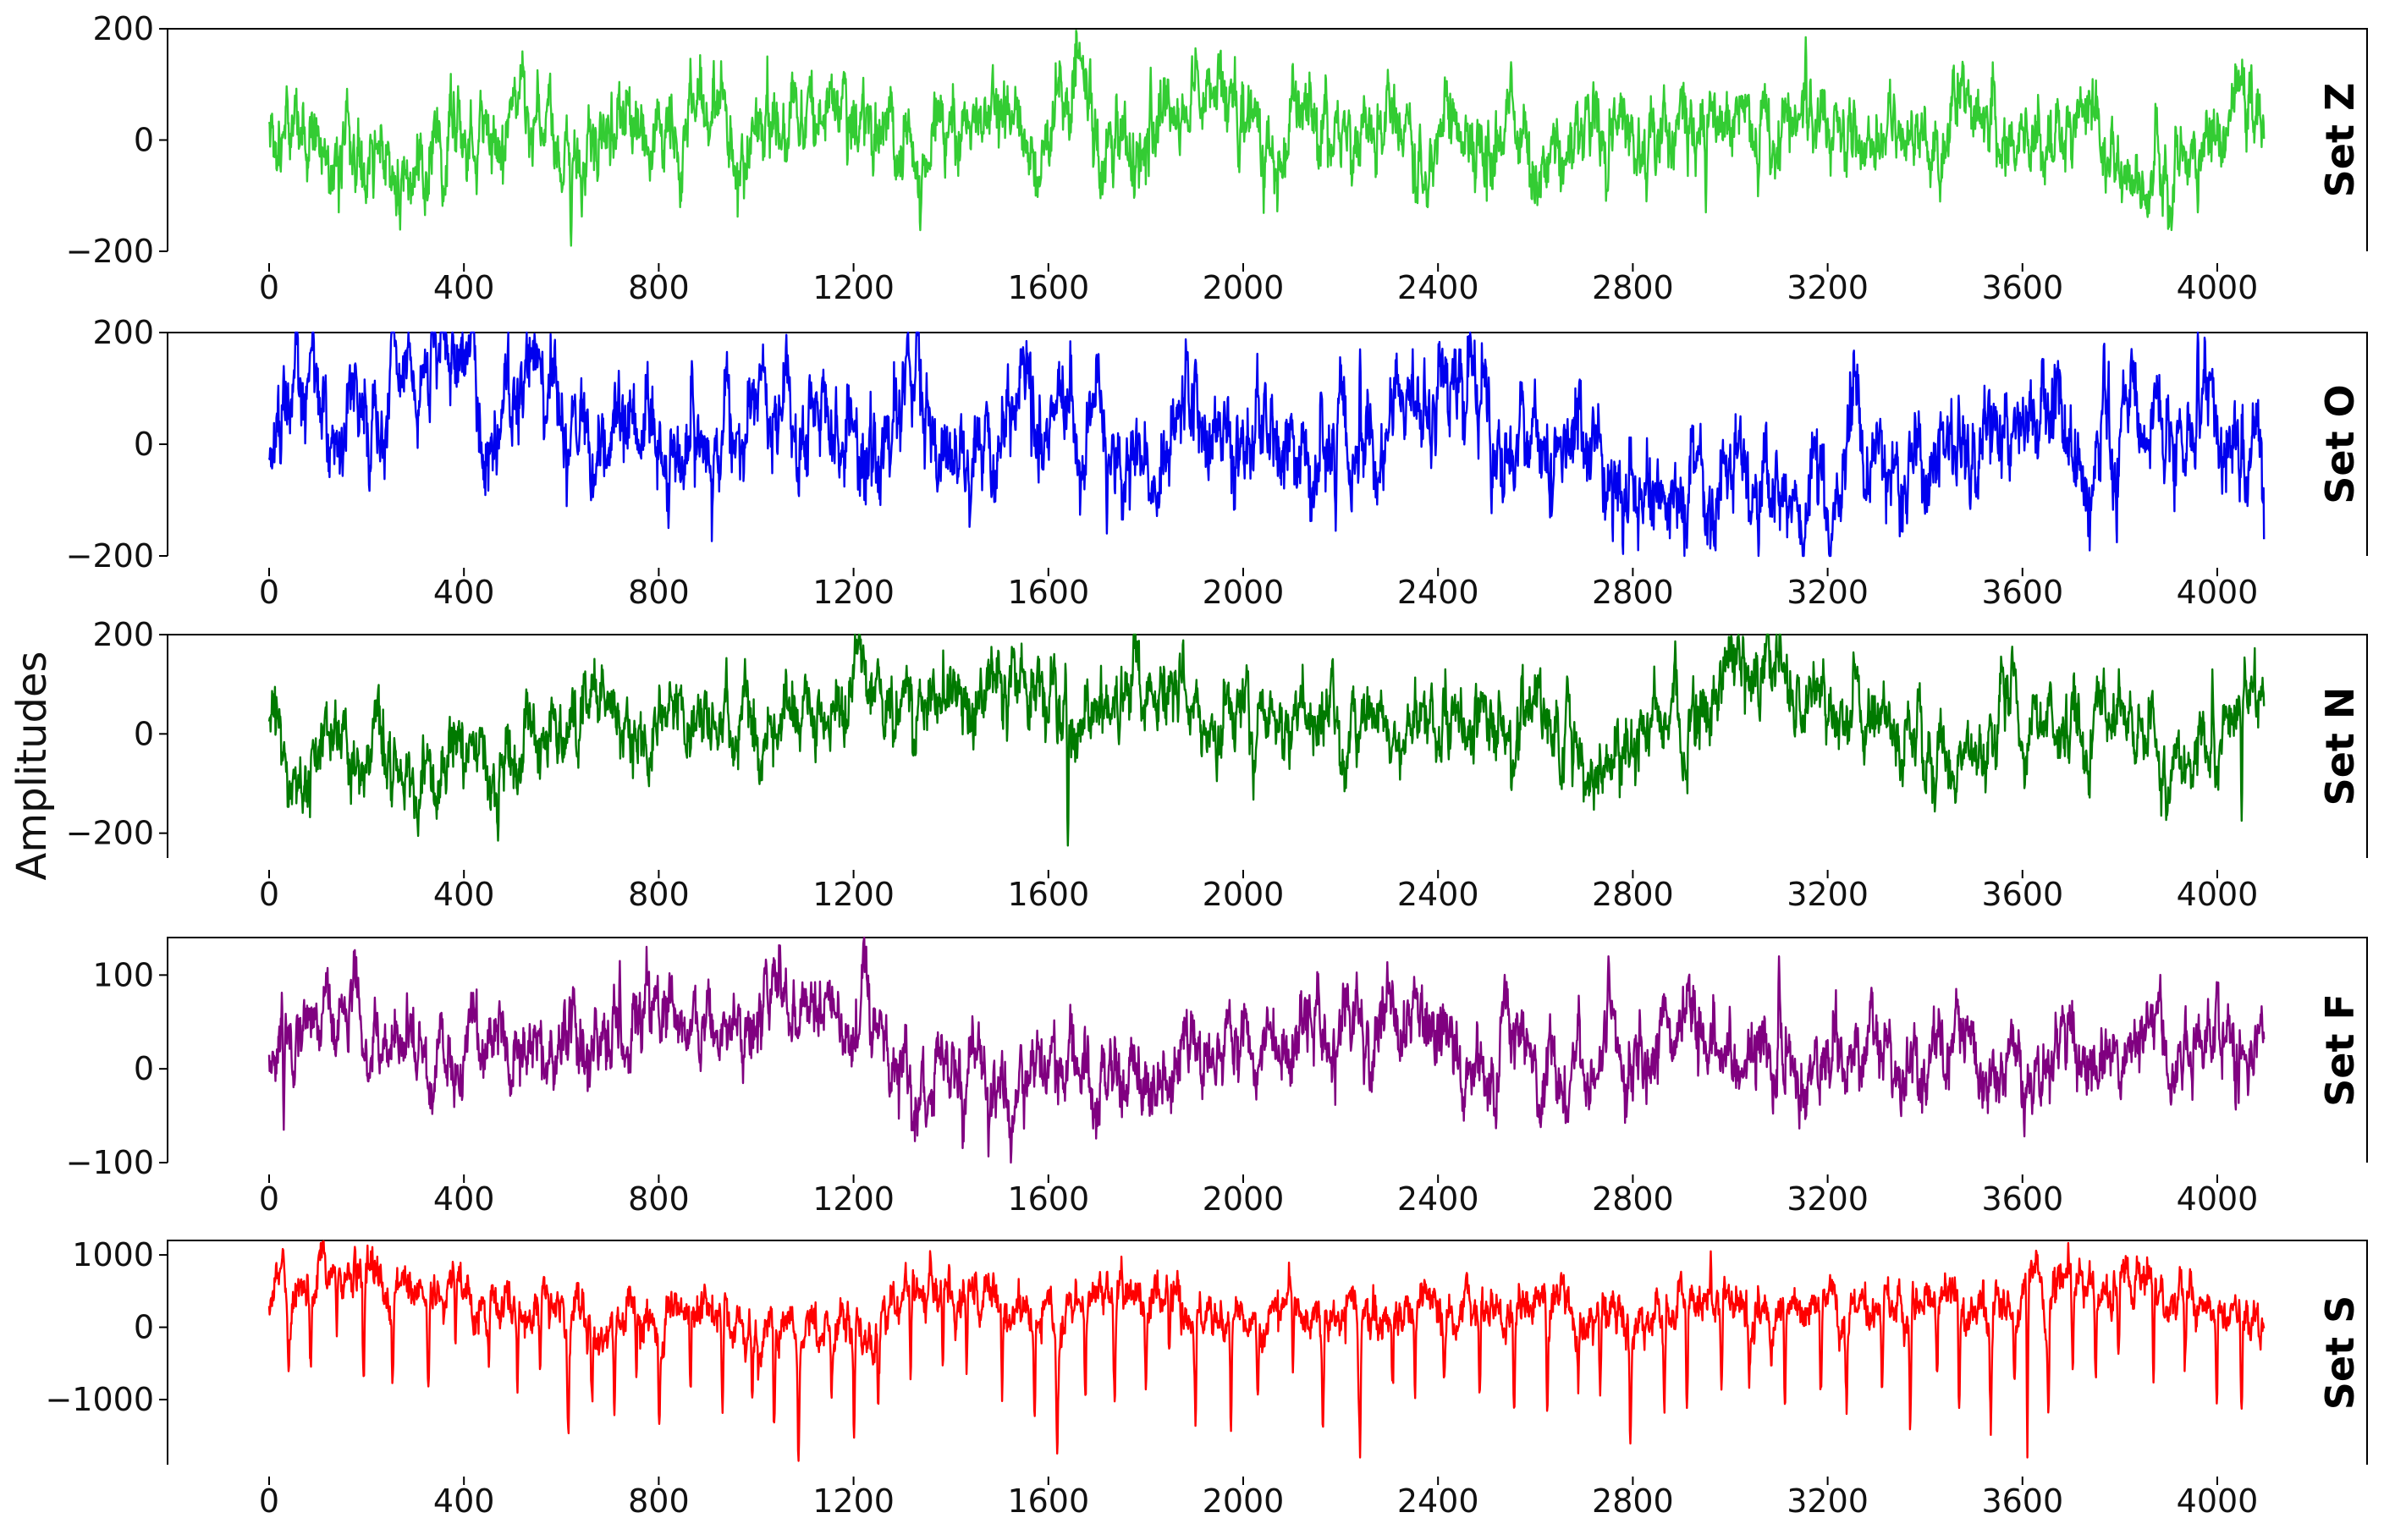 This screenshot has height=1540, width=2384. I want to click on panel-label: Set Z, so click(2340, 140).